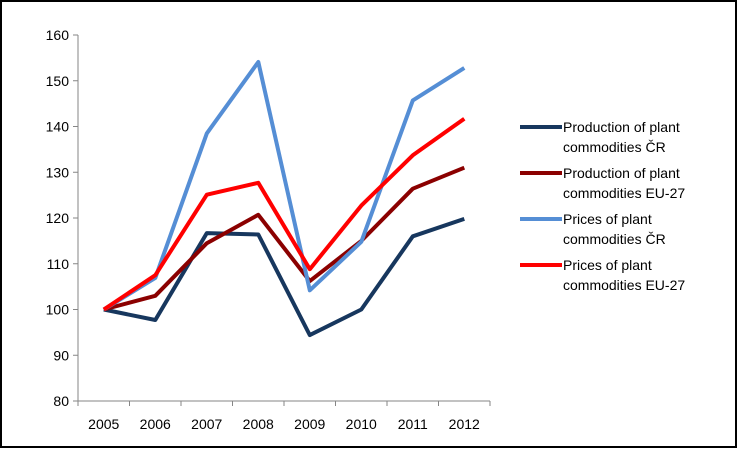 The image size is (737, 453). I want to click on legend-label: Production of plant commodities ČR, so click(621, 137).